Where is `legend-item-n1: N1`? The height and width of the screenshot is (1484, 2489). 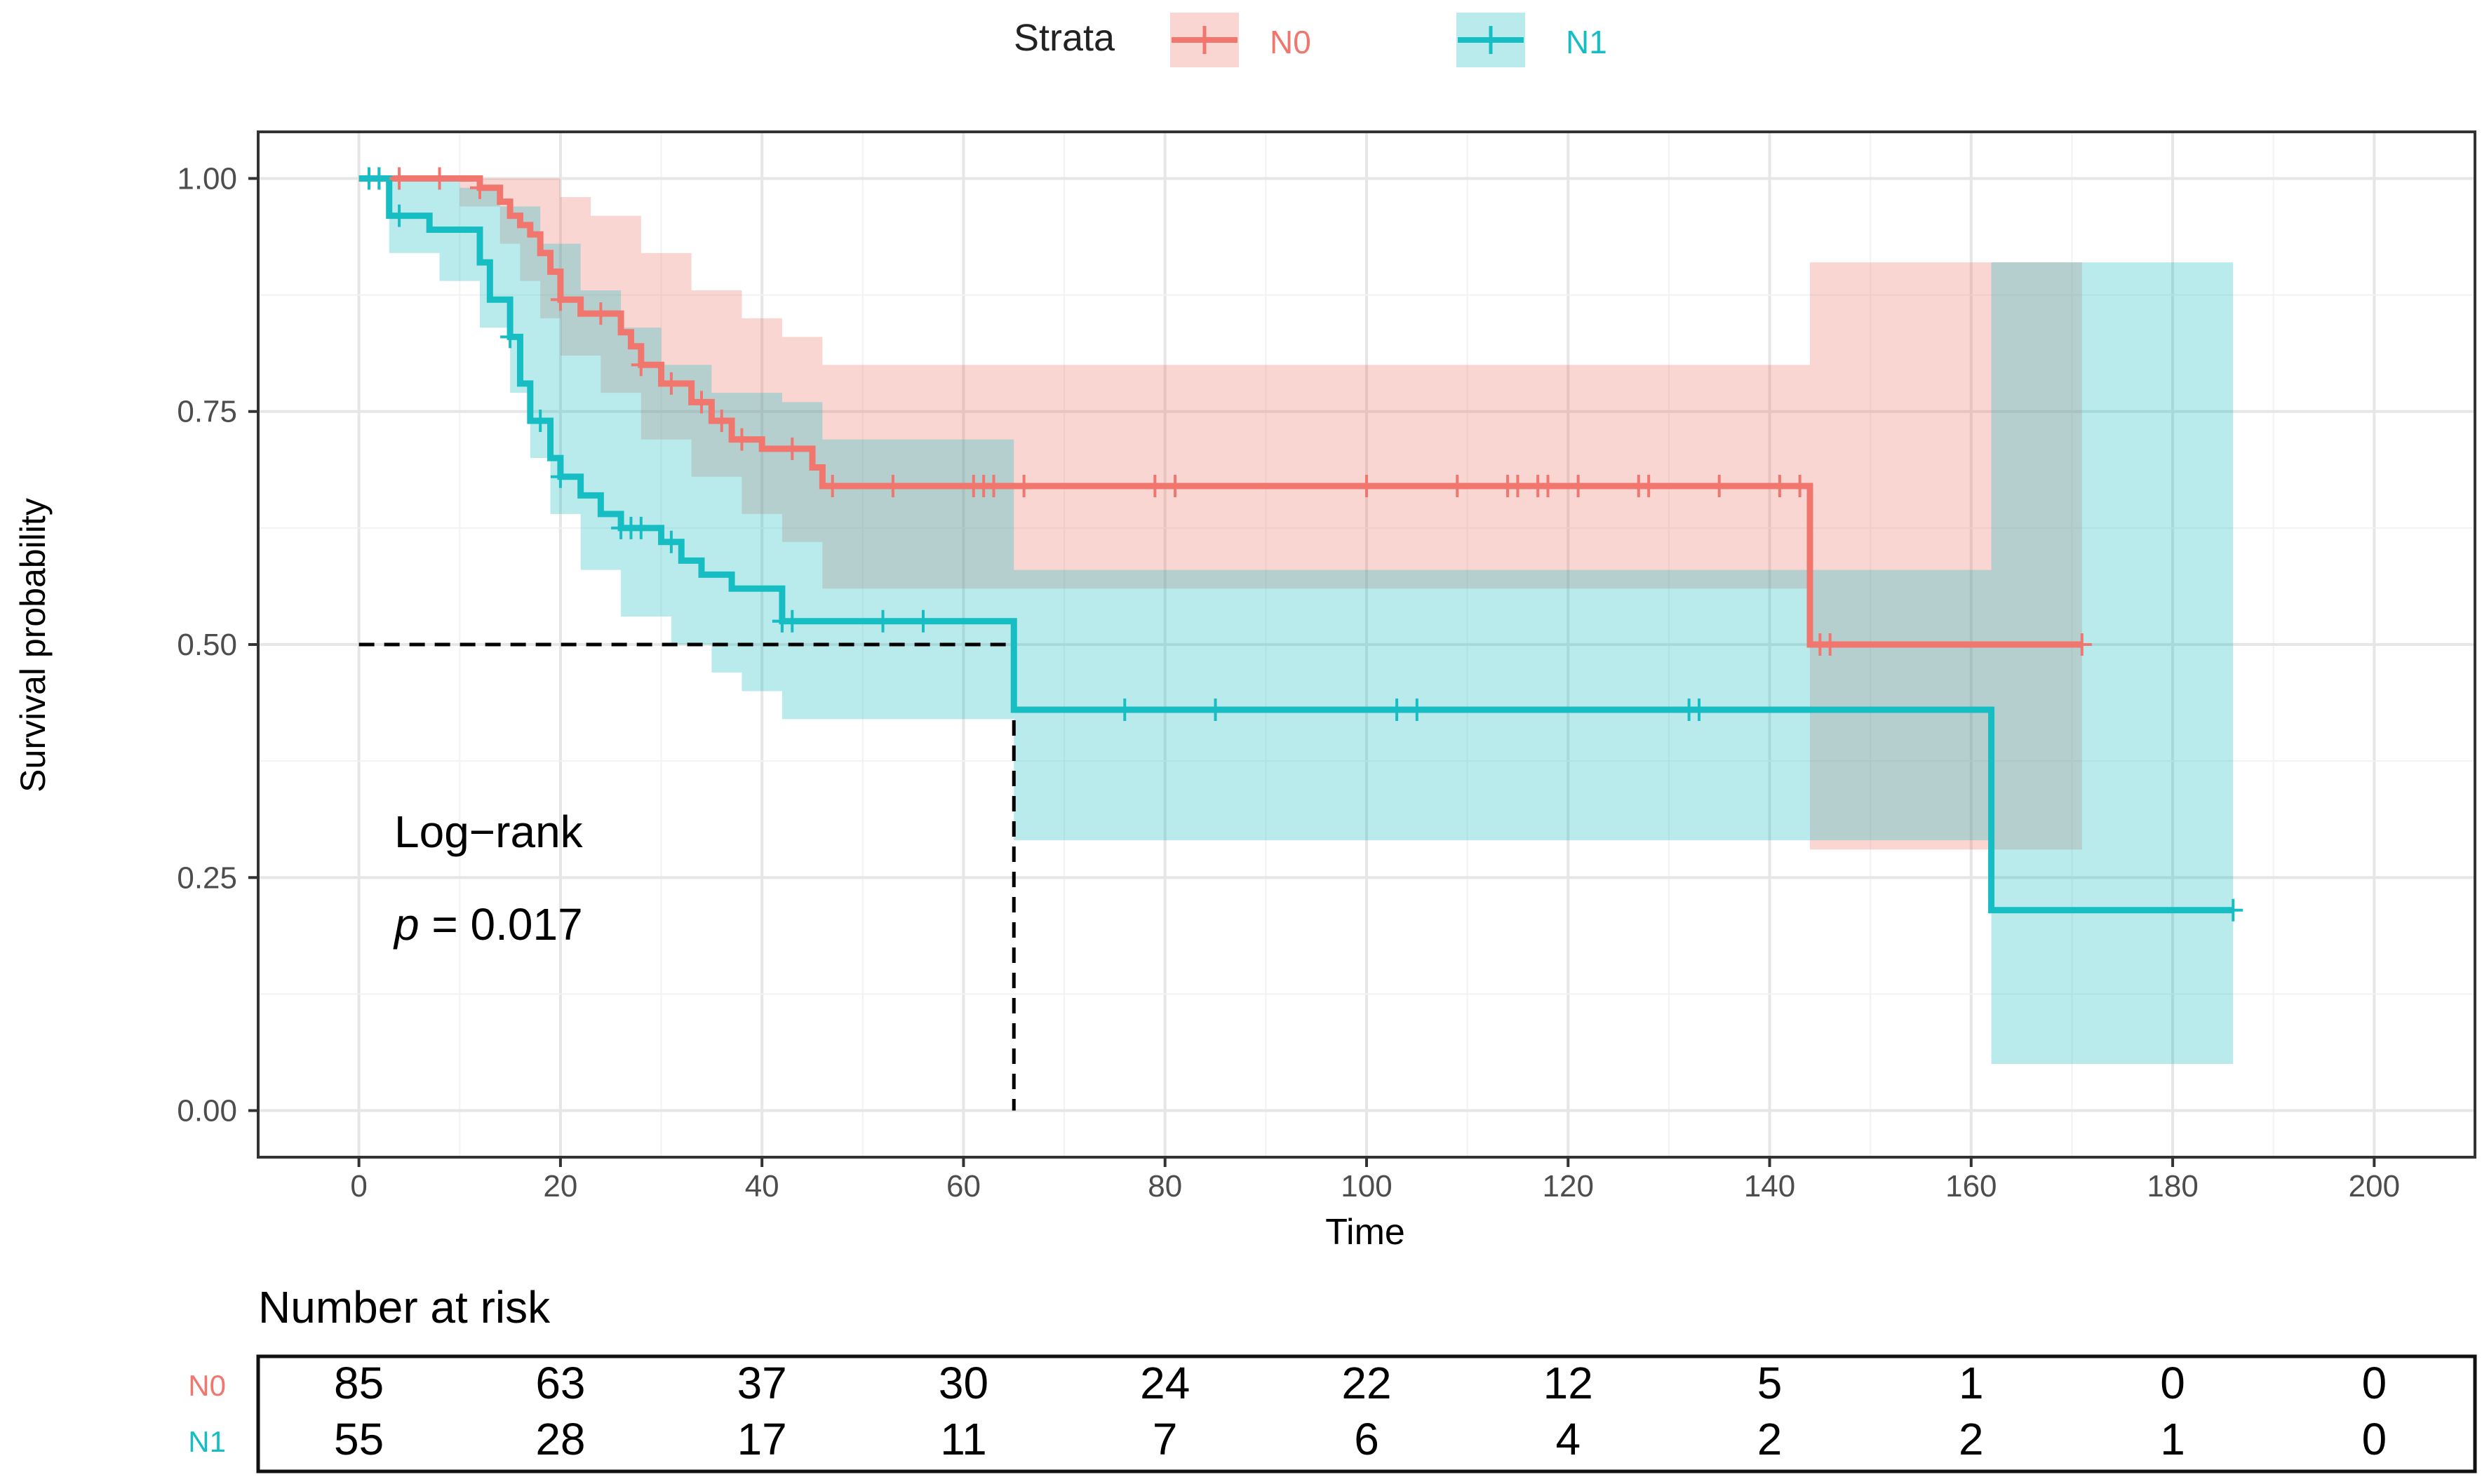 legend-item-n1: N1 is located at coordinates (1531, 40).